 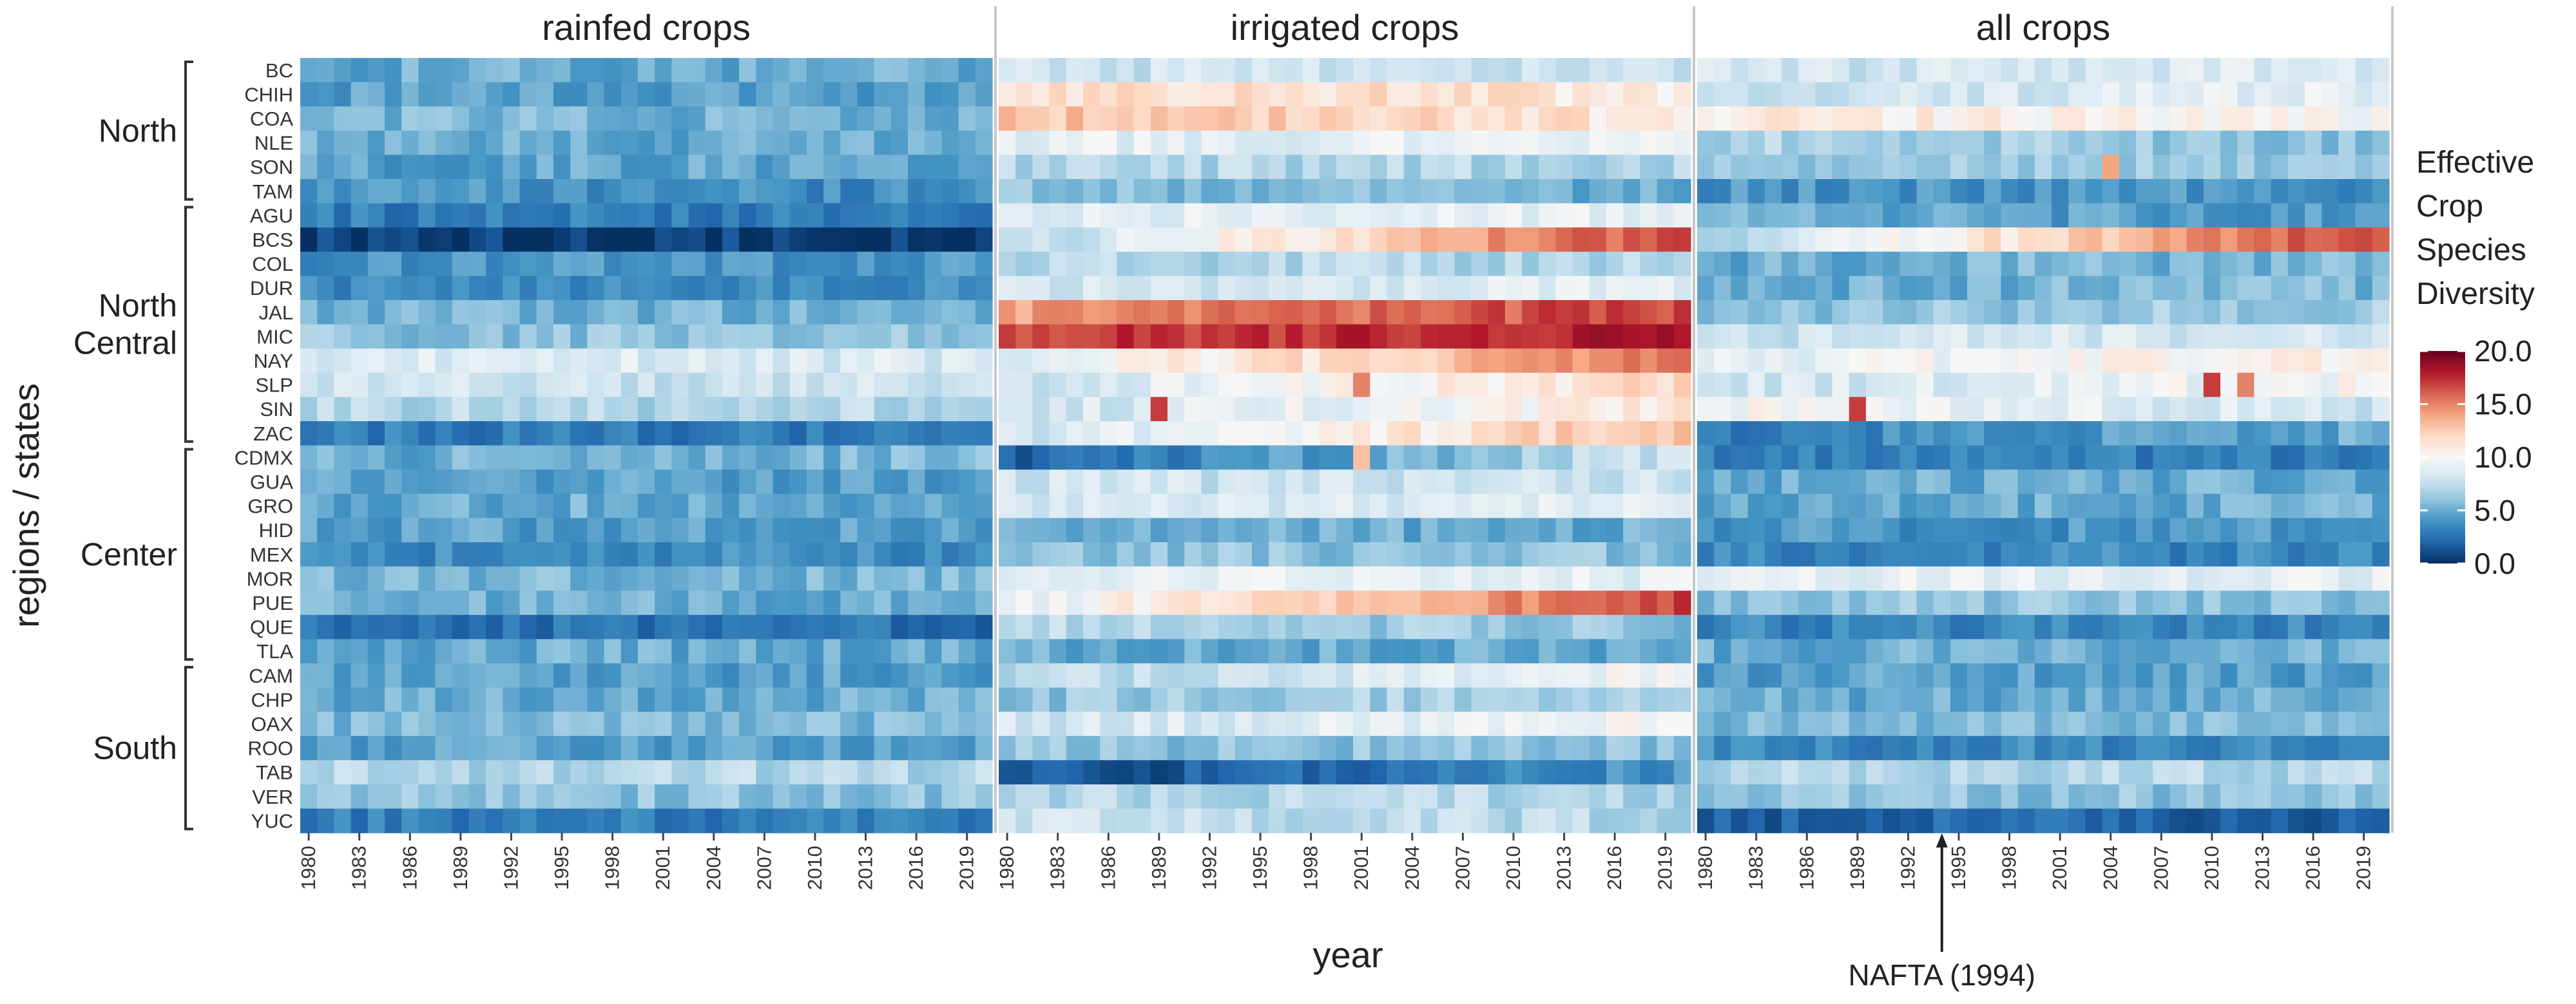 What do you see at coordinates (269, 94) in the screenshot?
I see `state-label: CHIH` at bounding box center [269, 94].